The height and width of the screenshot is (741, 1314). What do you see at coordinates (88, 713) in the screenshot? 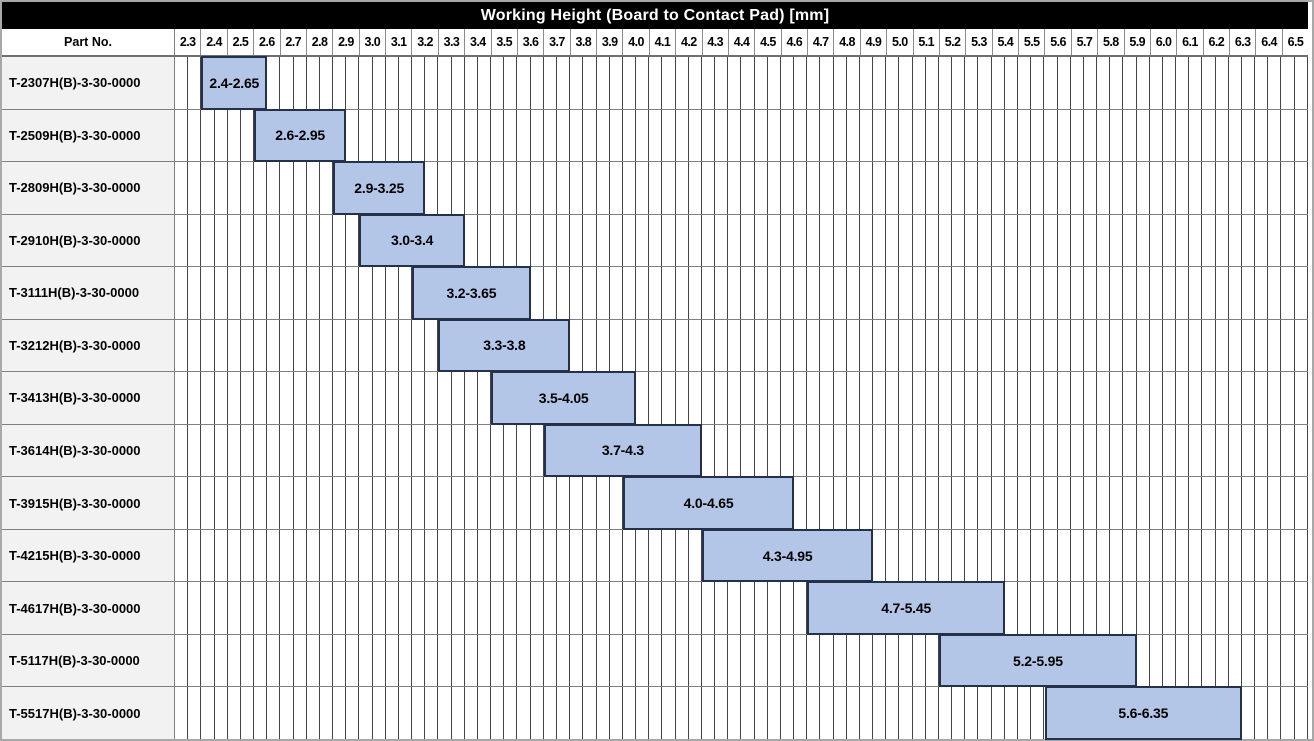
I see `part-number-cell: T-5517H(B)-3-30-0000` at bounding box center [88, 713].